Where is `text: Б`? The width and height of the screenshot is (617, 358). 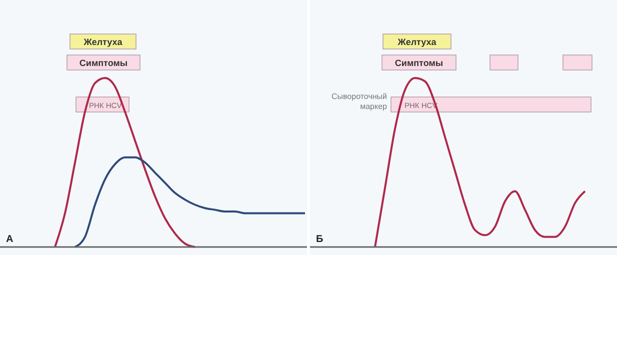 text: Б is located at coordinates (320, 239).